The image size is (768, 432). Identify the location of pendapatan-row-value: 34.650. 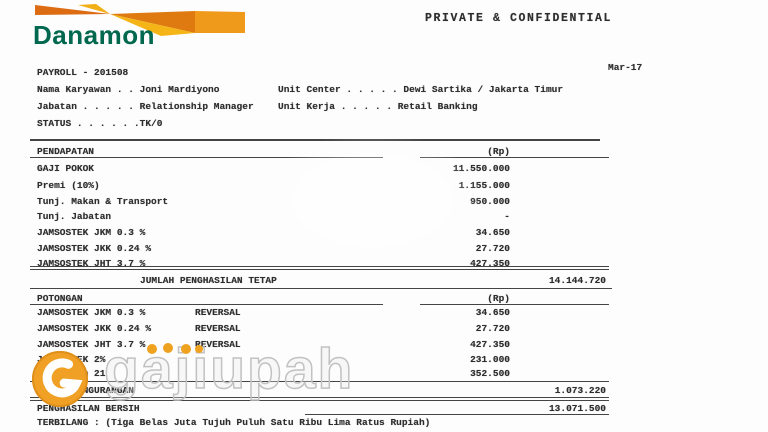
(492, 232).